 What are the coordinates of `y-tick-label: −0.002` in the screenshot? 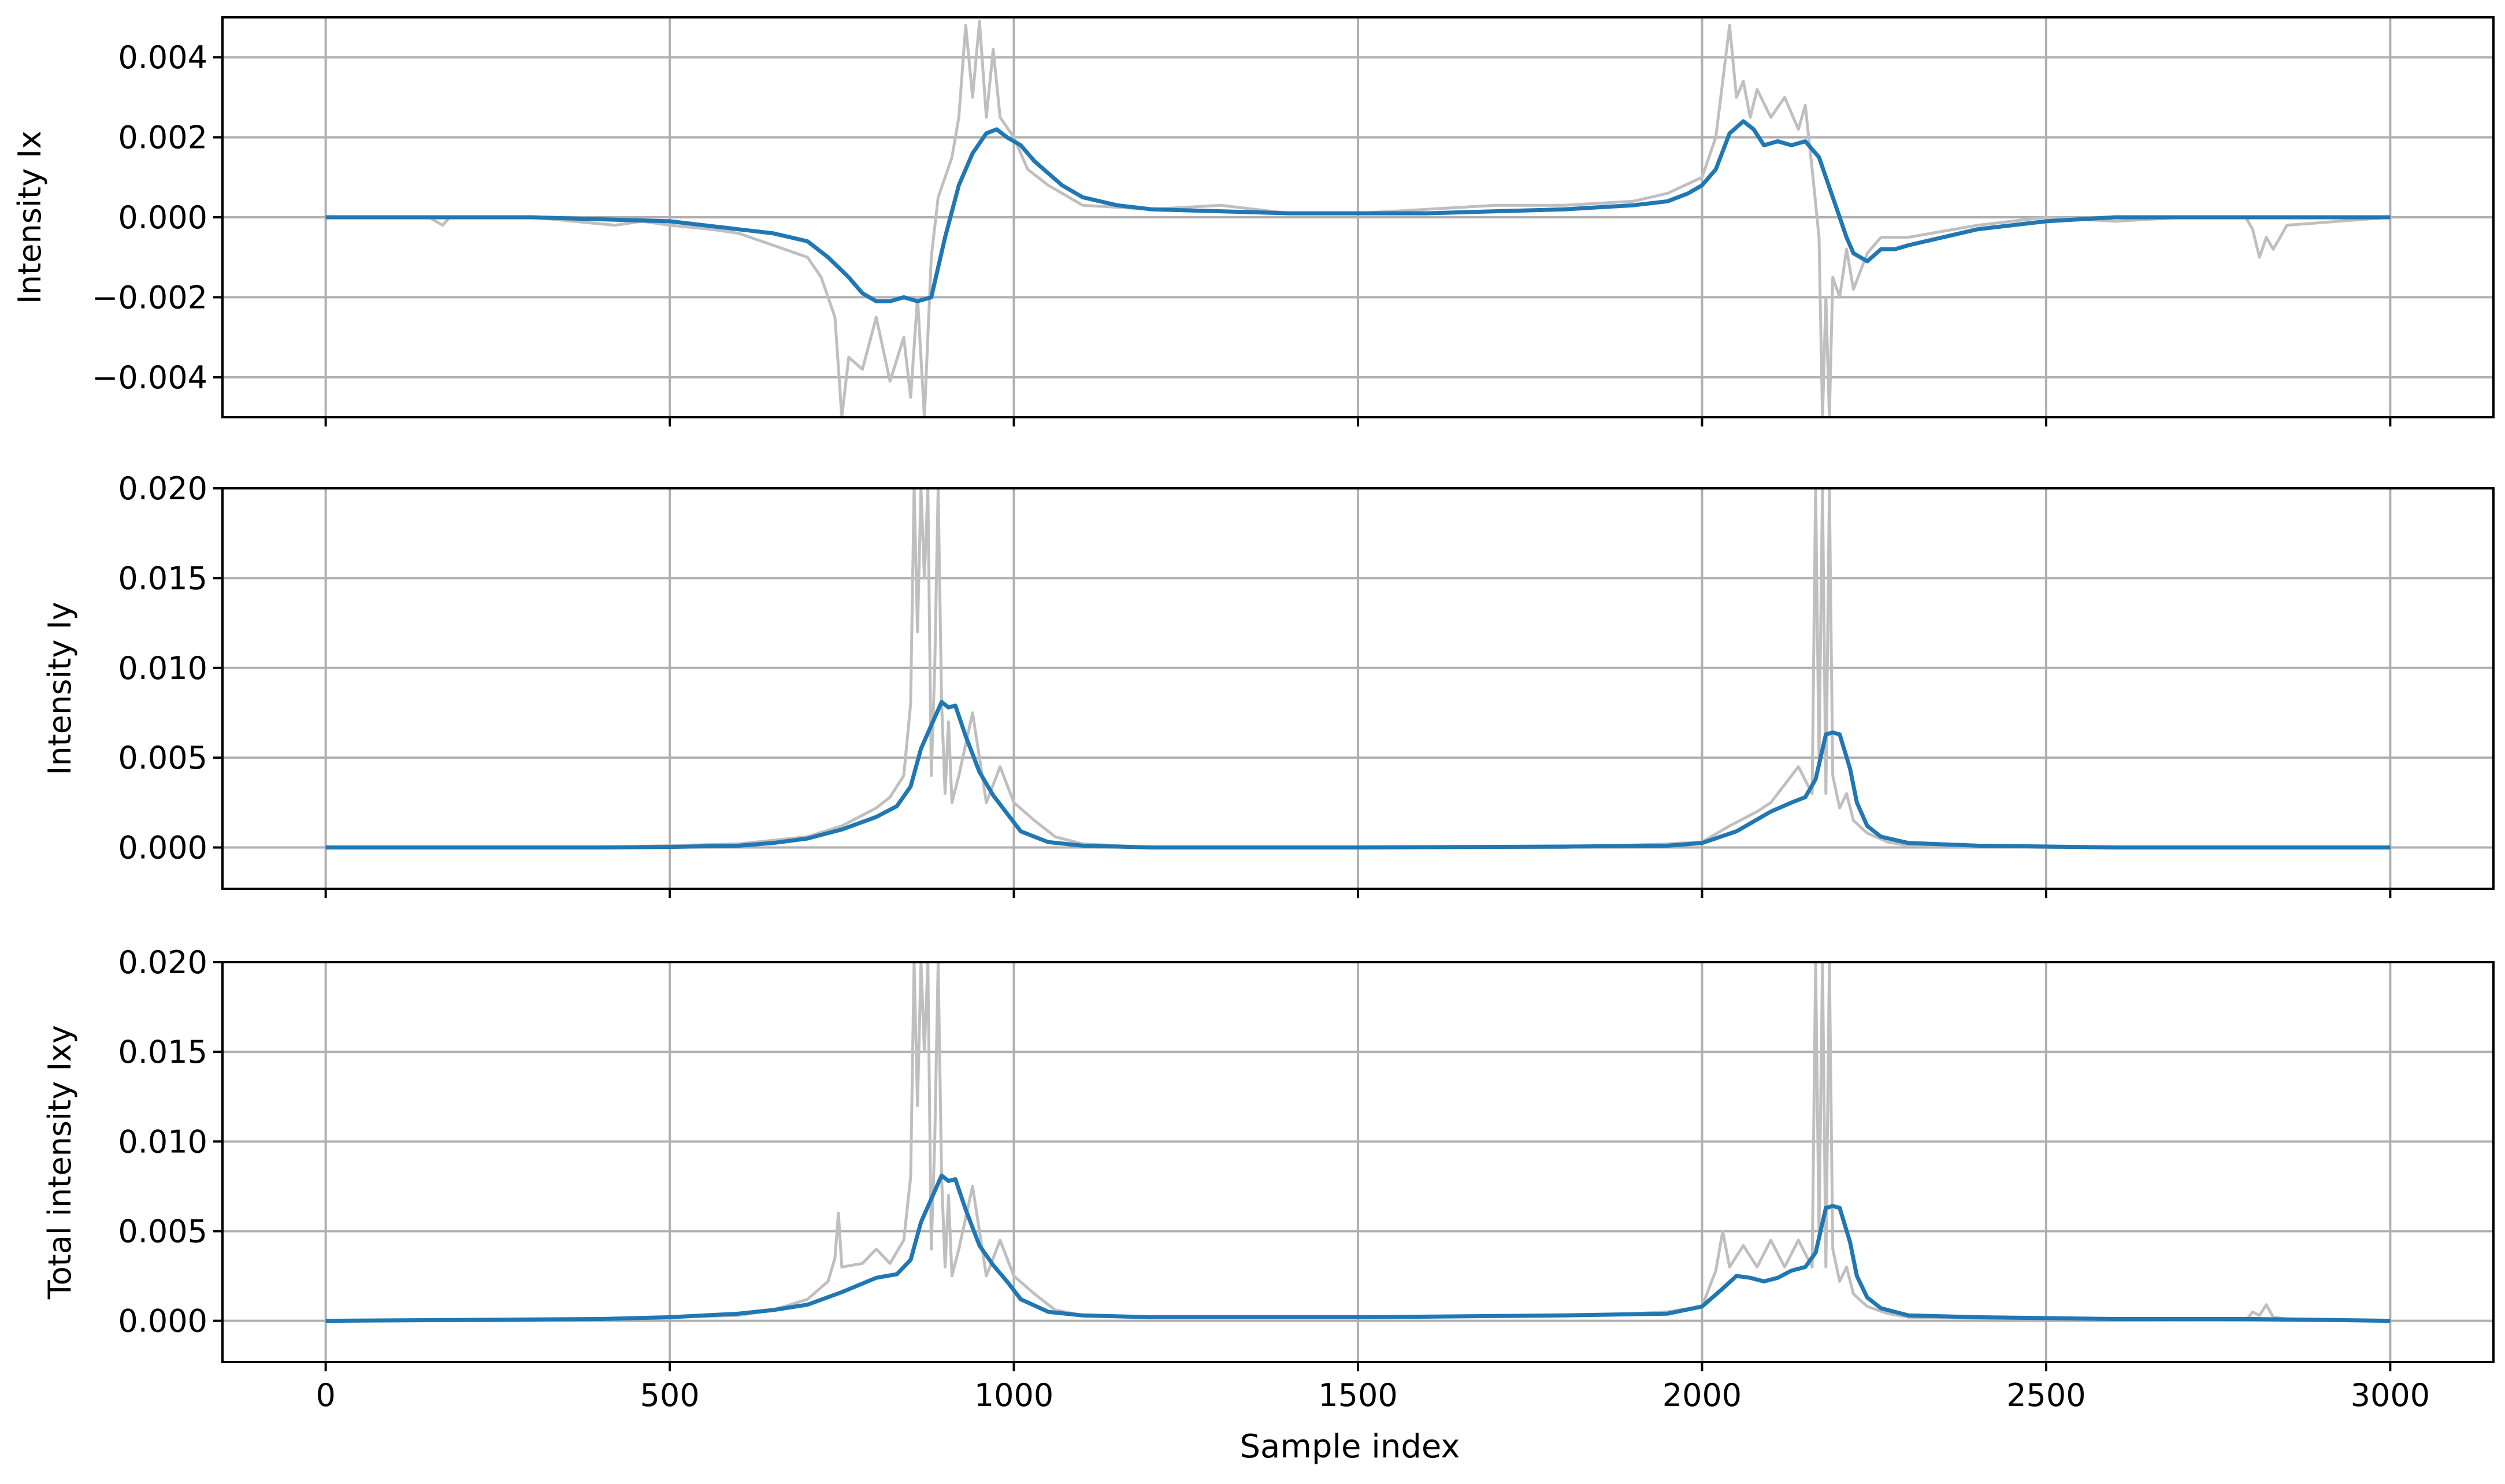 It's located at (149, 297).